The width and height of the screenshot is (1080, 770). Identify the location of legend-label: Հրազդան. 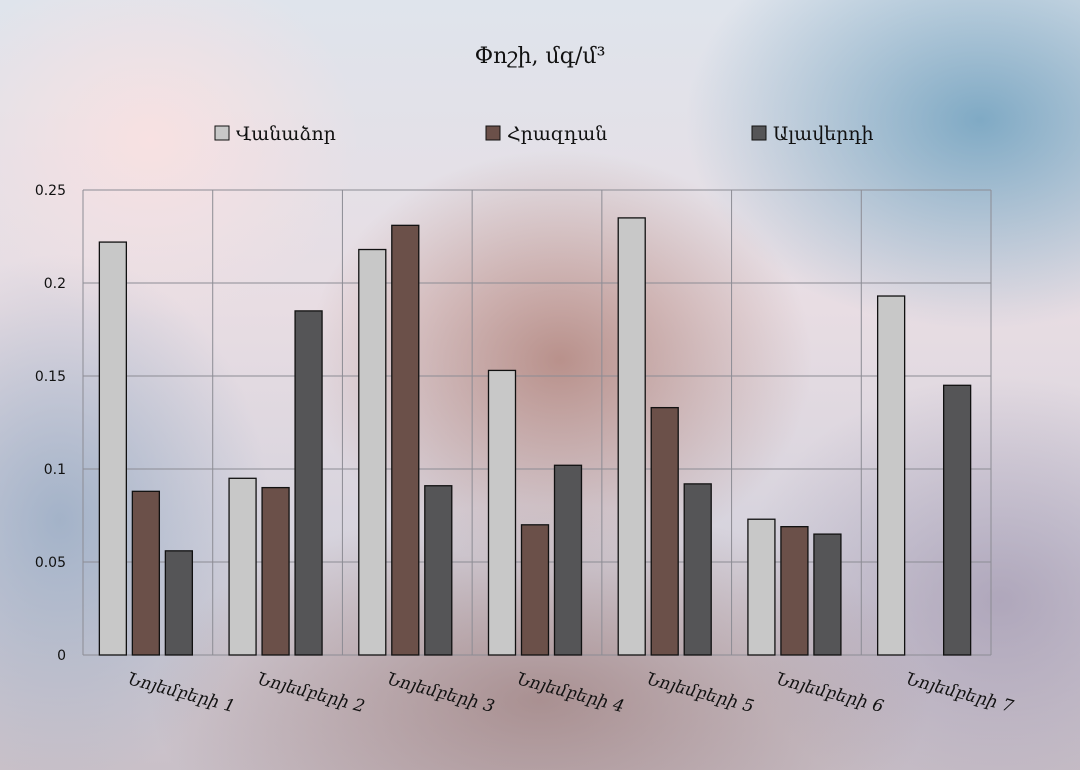
(557, 134).